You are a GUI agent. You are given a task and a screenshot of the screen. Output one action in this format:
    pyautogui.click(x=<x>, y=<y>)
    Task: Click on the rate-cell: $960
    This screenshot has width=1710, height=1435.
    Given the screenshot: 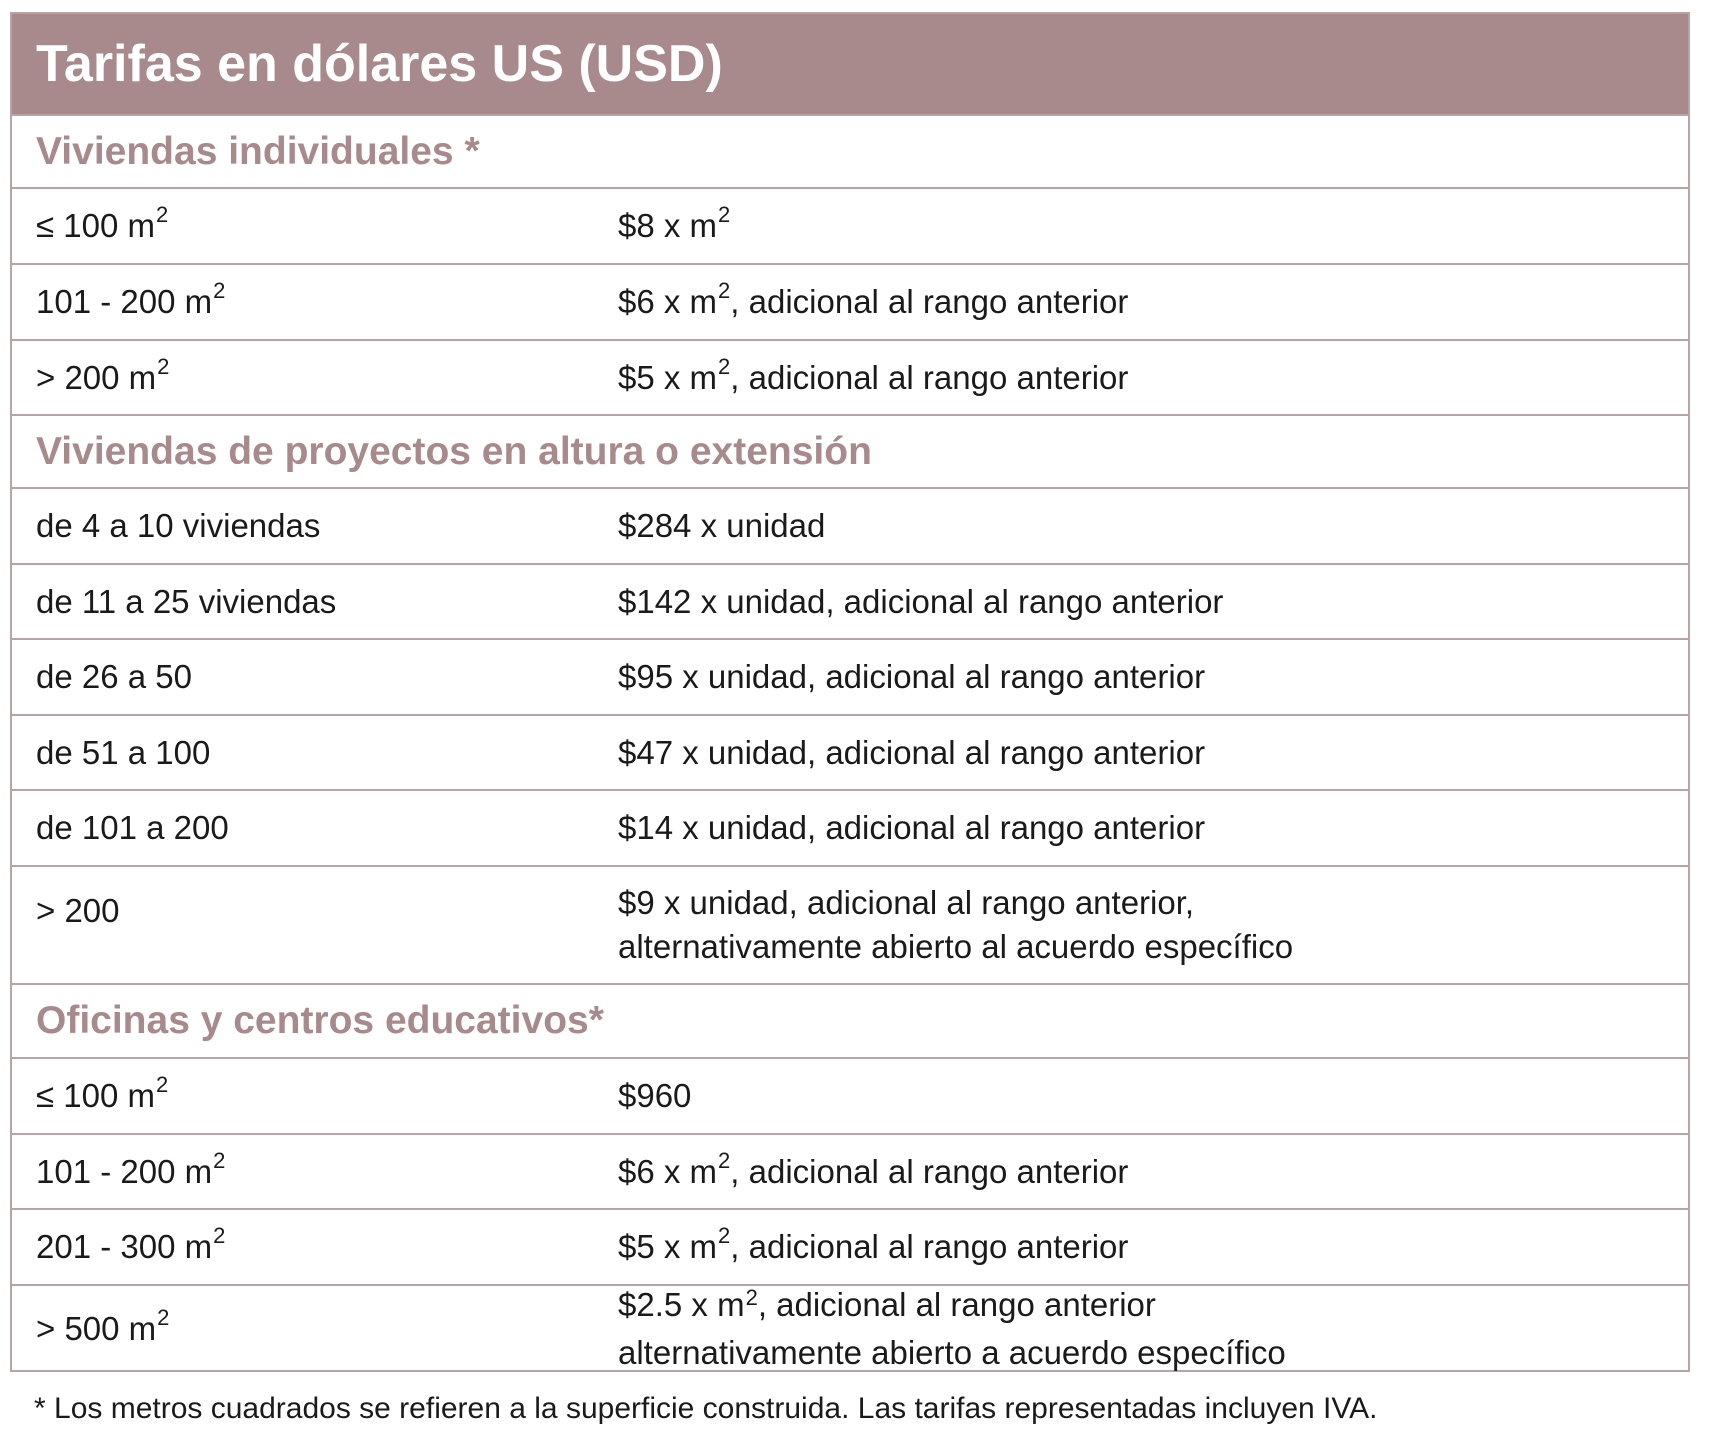 What is the action you would take?
    pyautogui.click(x=655, y=1095)
    